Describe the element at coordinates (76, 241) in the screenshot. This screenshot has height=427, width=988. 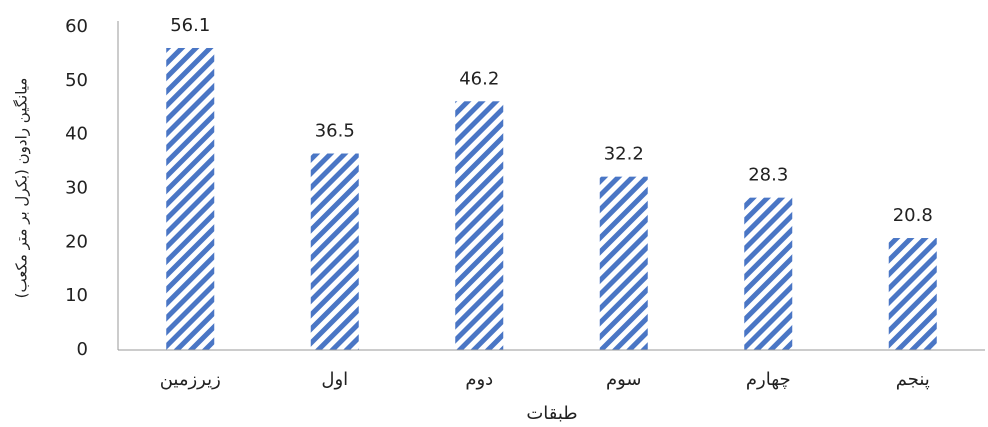
I see `y-tick-label: 20` at that location.